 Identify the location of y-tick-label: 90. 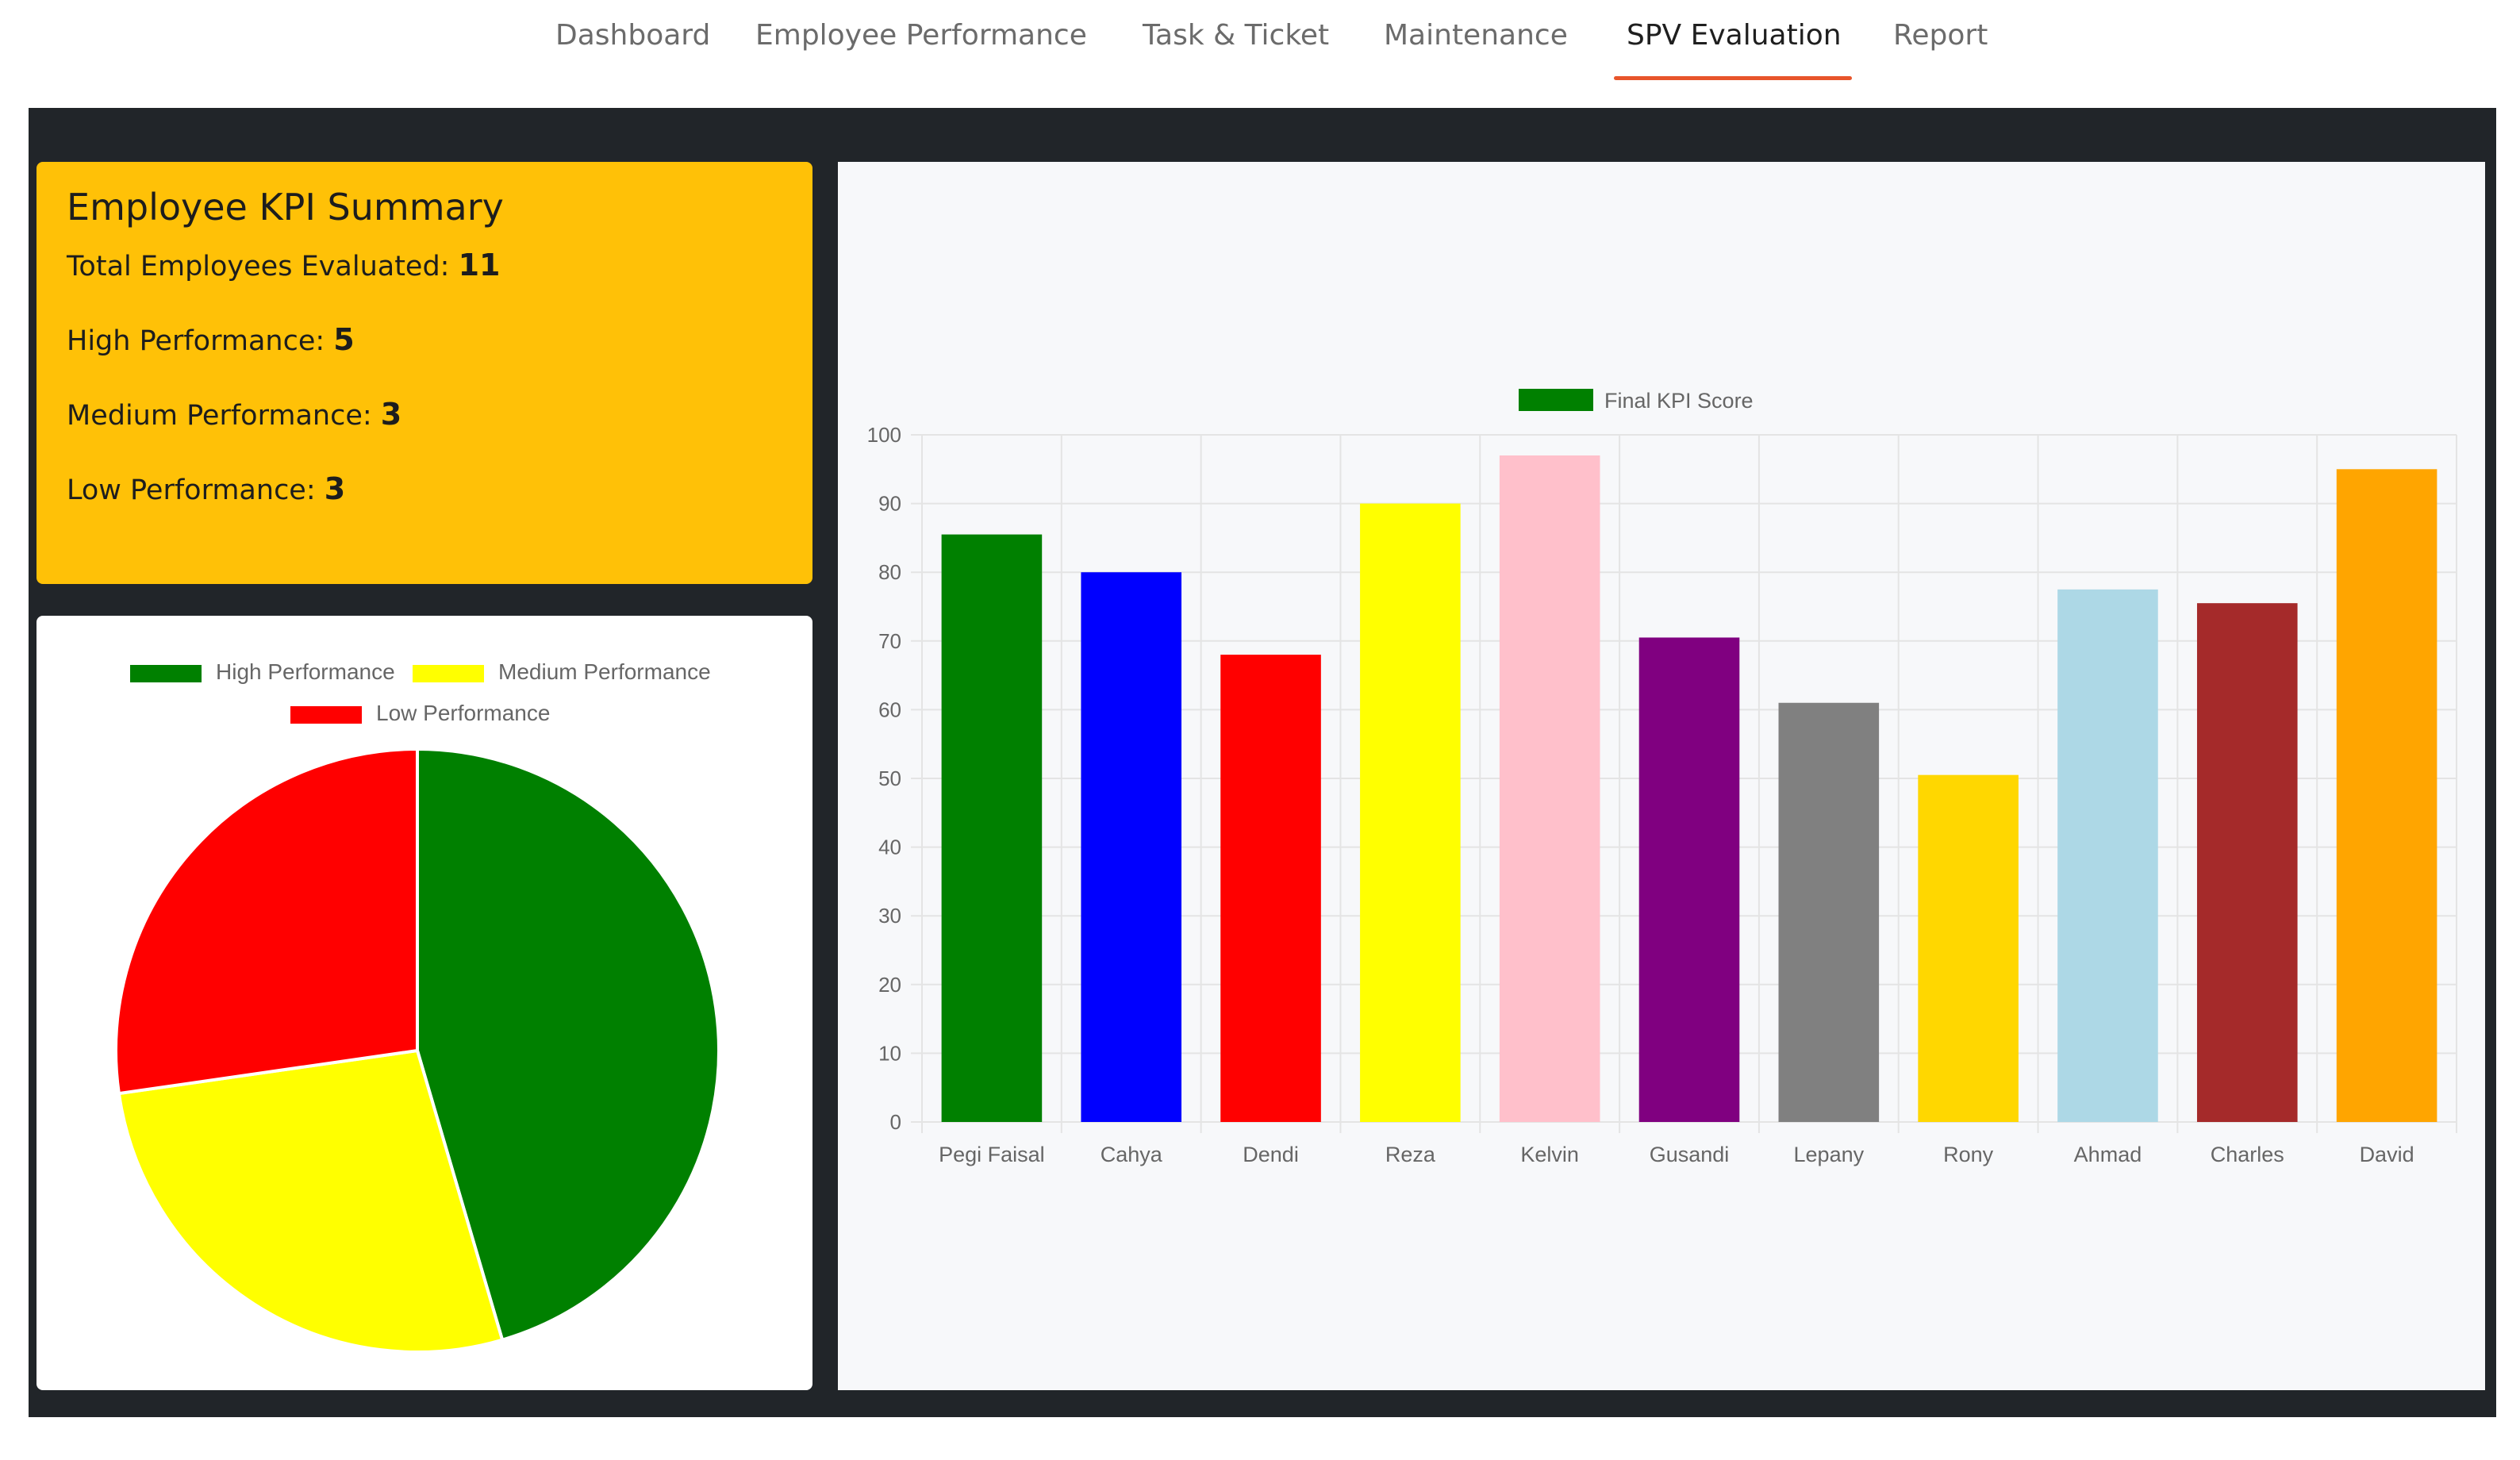
(889, 504).